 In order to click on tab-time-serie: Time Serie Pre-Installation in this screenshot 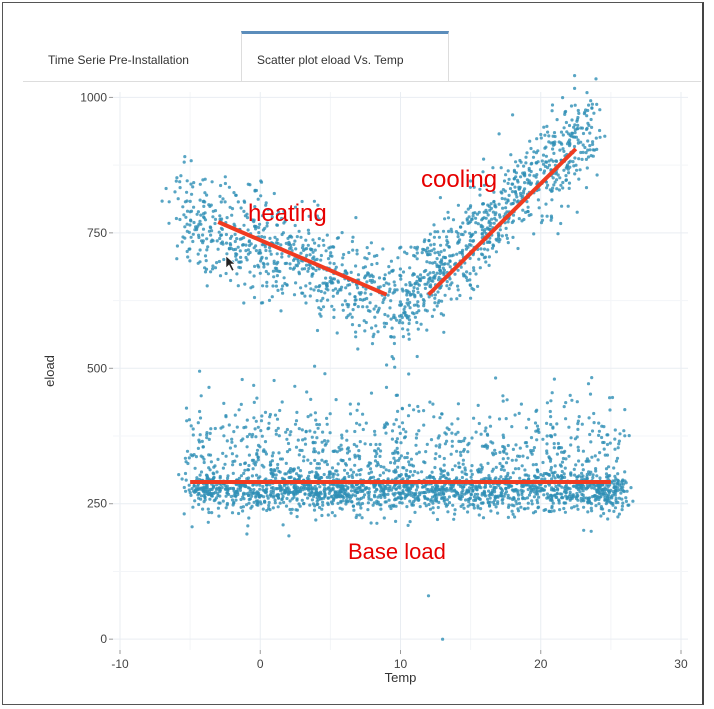, I will do `click(118, 60)`.